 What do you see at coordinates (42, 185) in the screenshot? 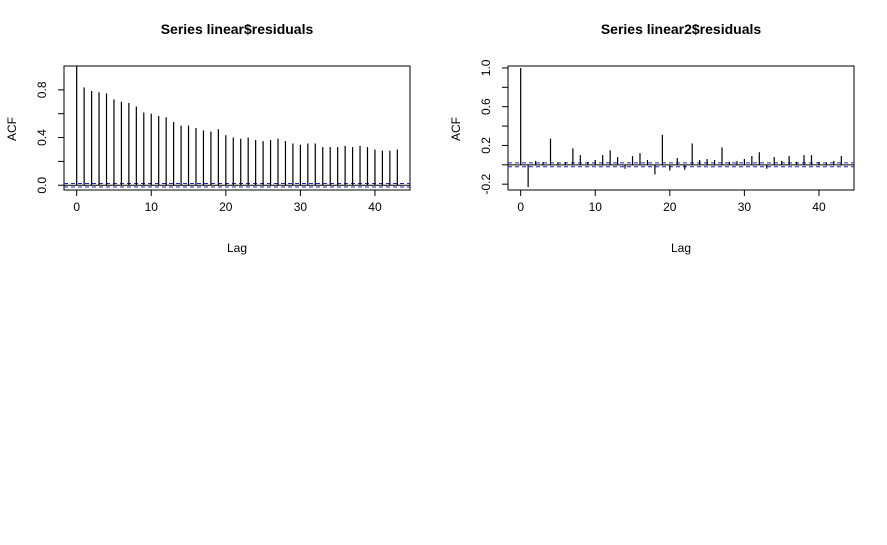
I see `y-tick-label: 0.0` at bounding box center [42, 185].